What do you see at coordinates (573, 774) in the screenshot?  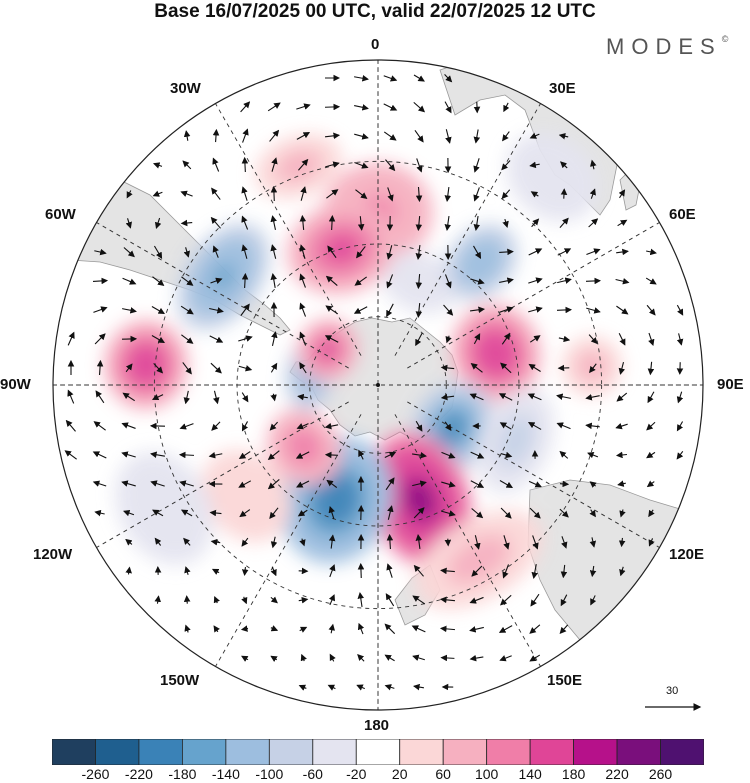 I see `colorbar-tick-label: 180` at bounding box center [573, 774].